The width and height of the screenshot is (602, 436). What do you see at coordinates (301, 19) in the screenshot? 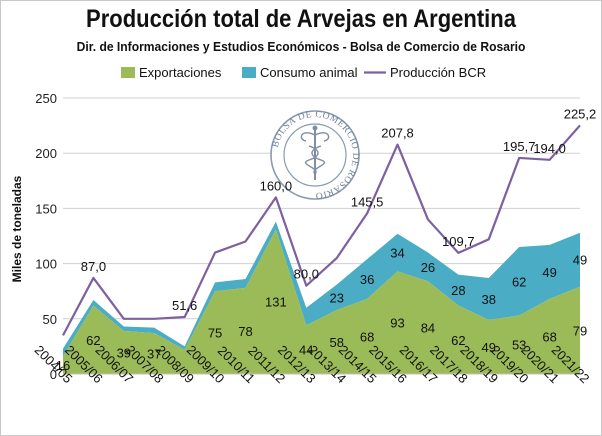
I see `chart-title: Producción total de Arvejas en Argentina` at bounding box center [301, 19].